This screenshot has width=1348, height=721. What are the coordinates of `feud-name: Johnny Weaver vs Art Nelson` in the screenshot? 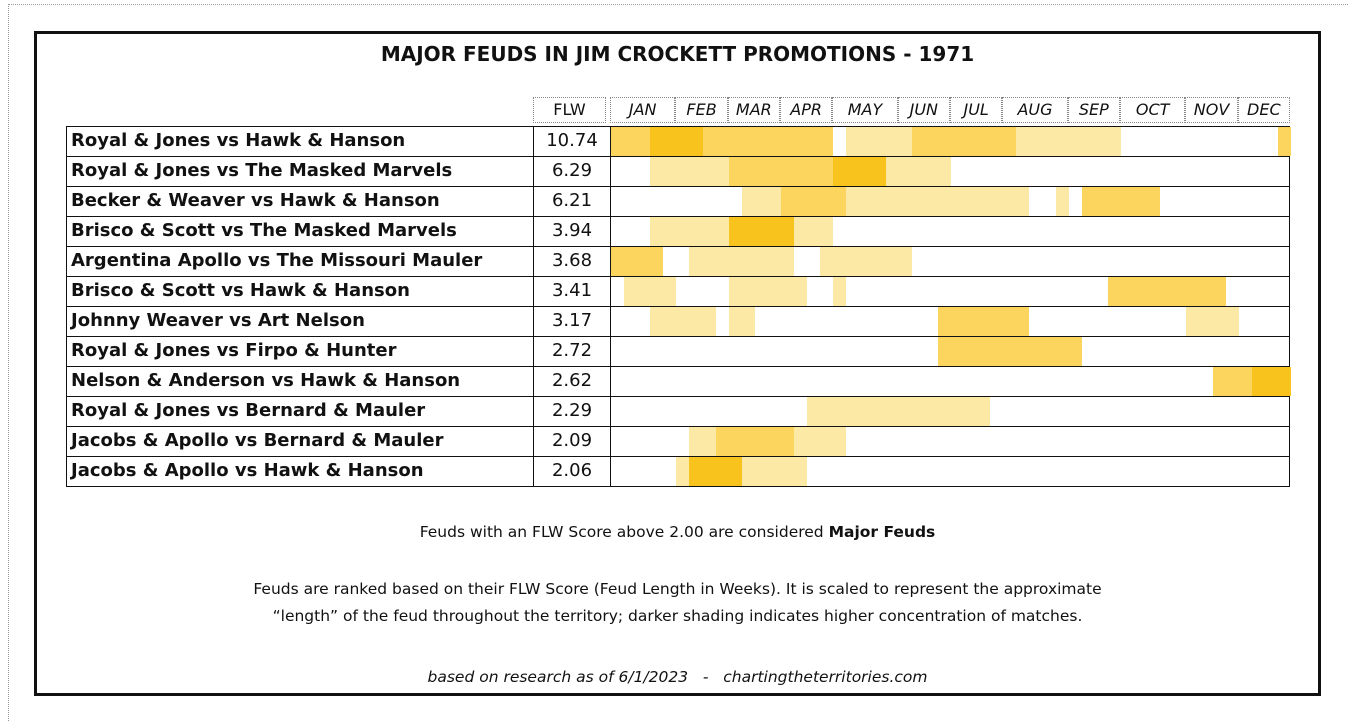 It's located at (300, 321).